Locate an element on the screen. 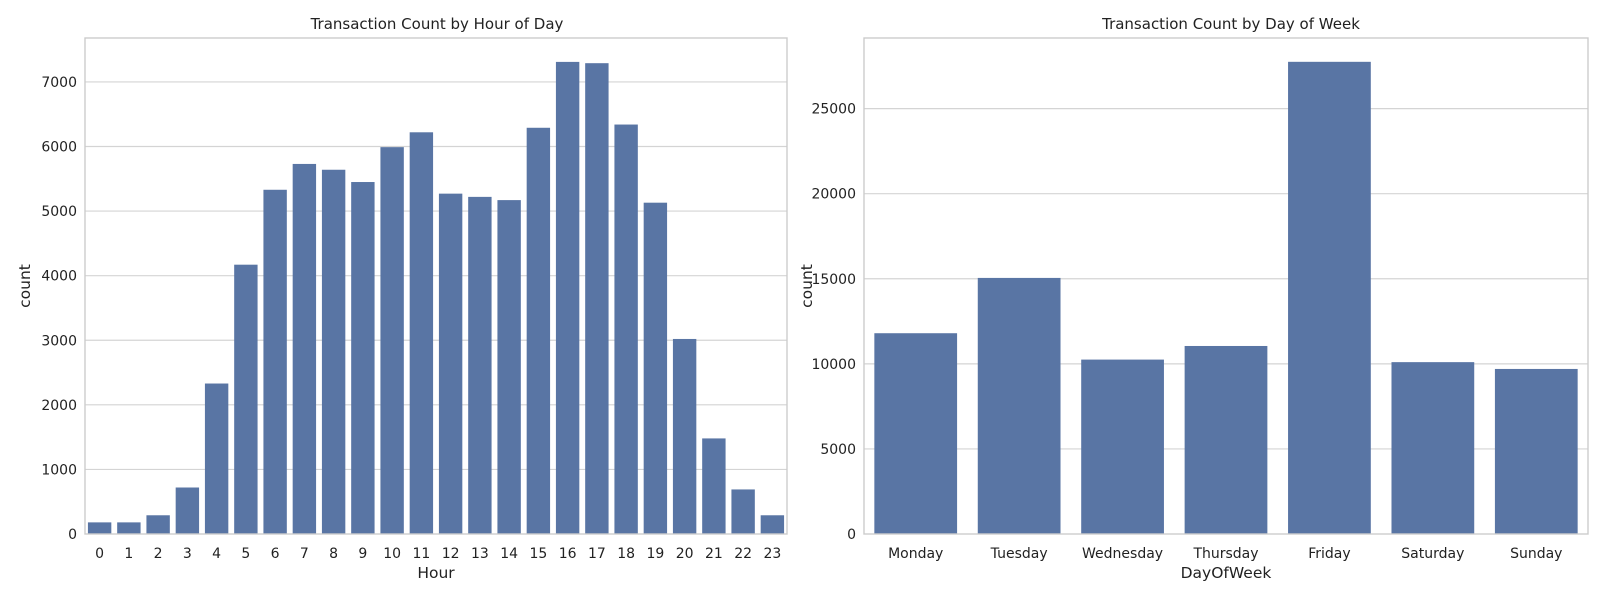  hour-xtick-label: 20 is located at coordinates (685, 554).